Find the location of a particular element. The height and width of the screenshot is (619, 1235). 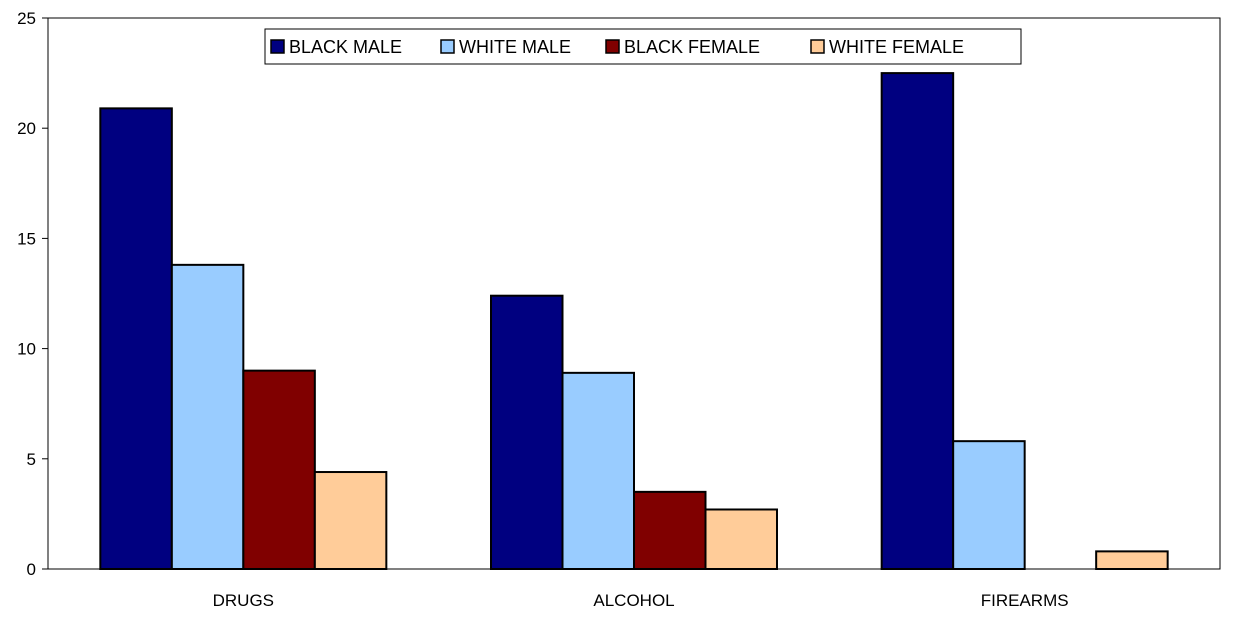

bar-black-female-alcohol is located at coordinates (670, 530).